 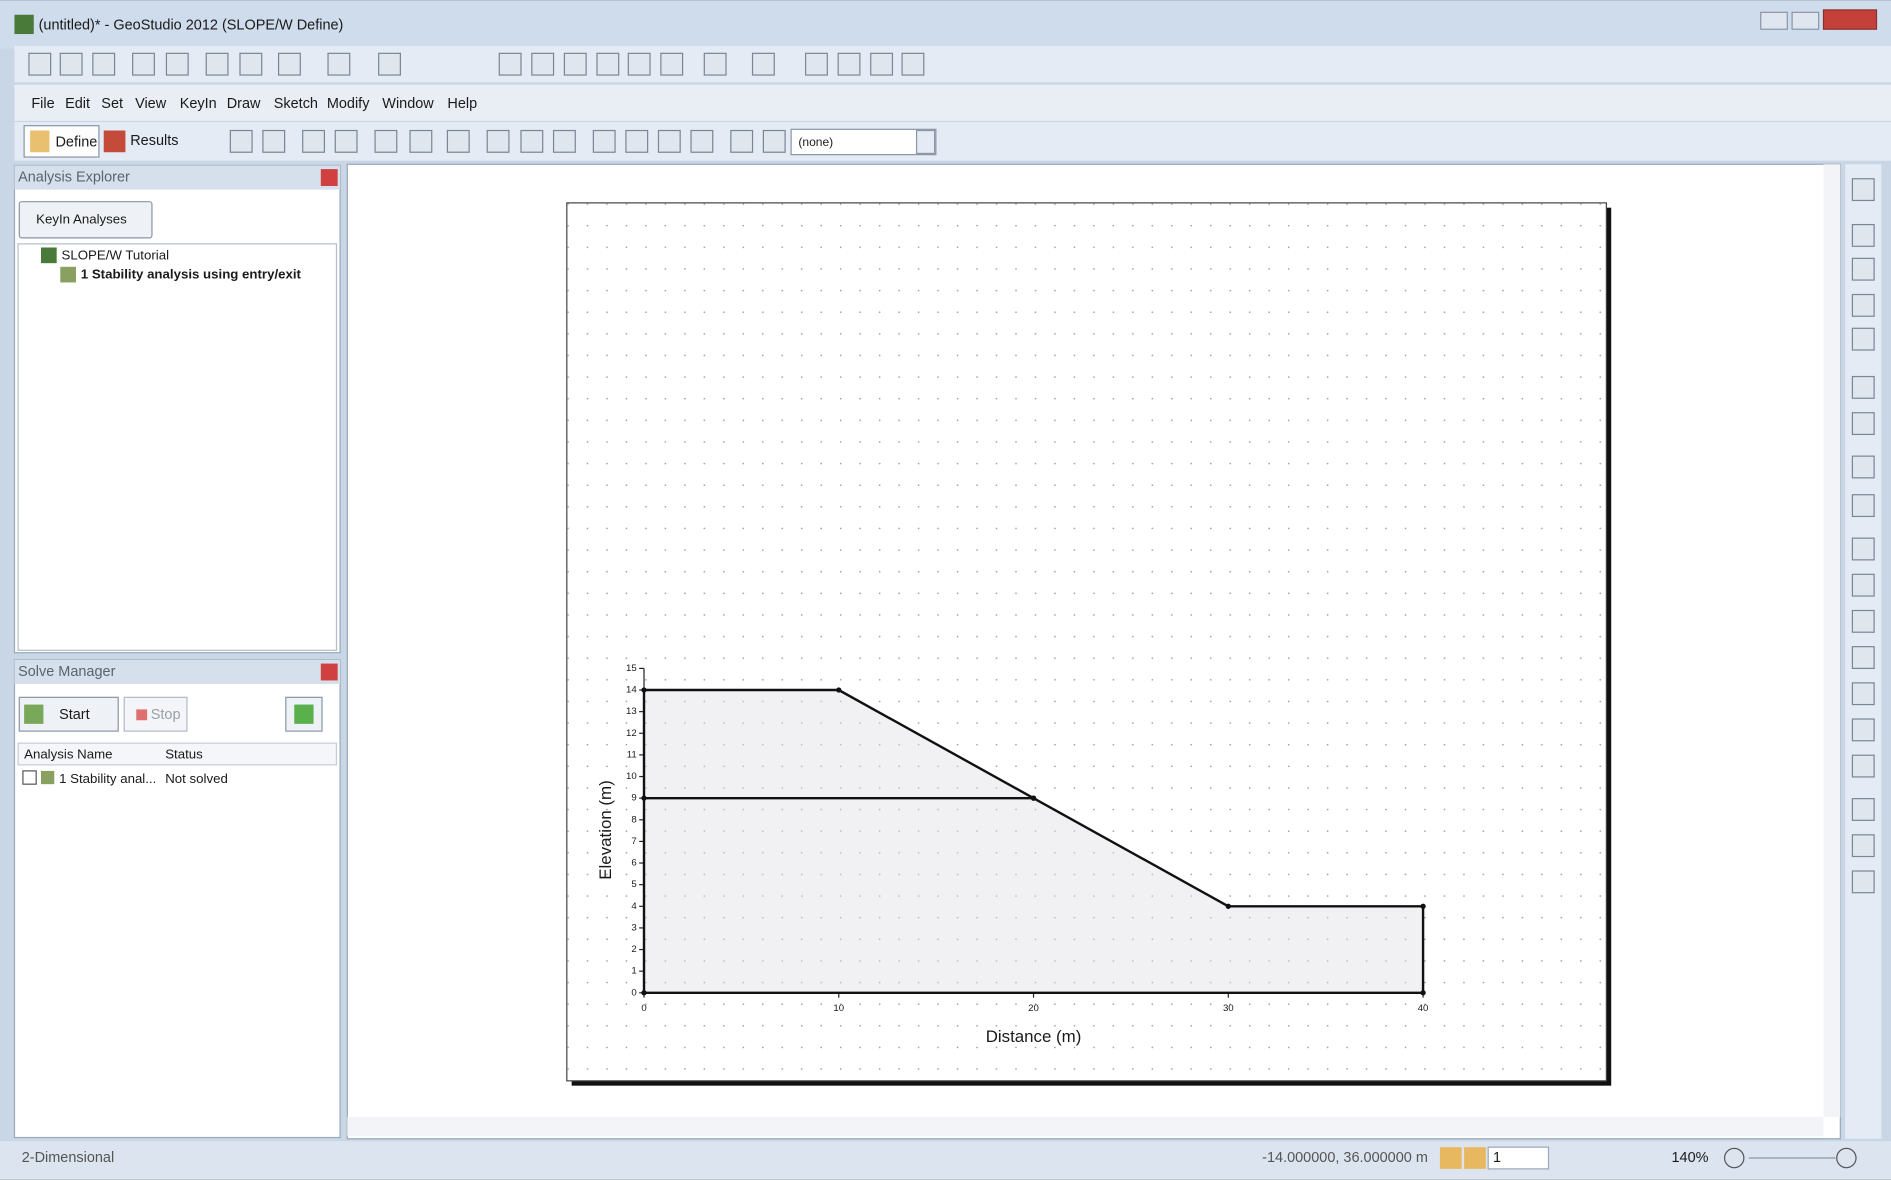 What do you see at coordinates (112, 104) in the screenshot?
I see `menu-item: Set` at bounding box center [112, 104].